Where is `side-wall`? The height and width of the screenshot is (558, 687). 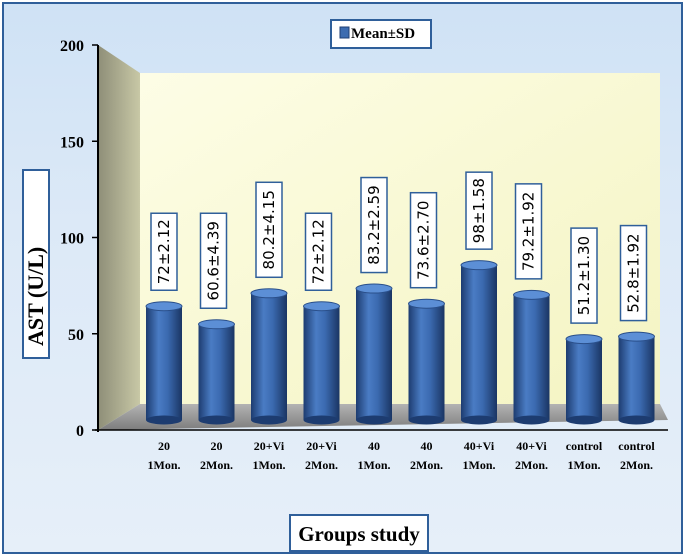
side-wall is located at coordinates (119, 237).